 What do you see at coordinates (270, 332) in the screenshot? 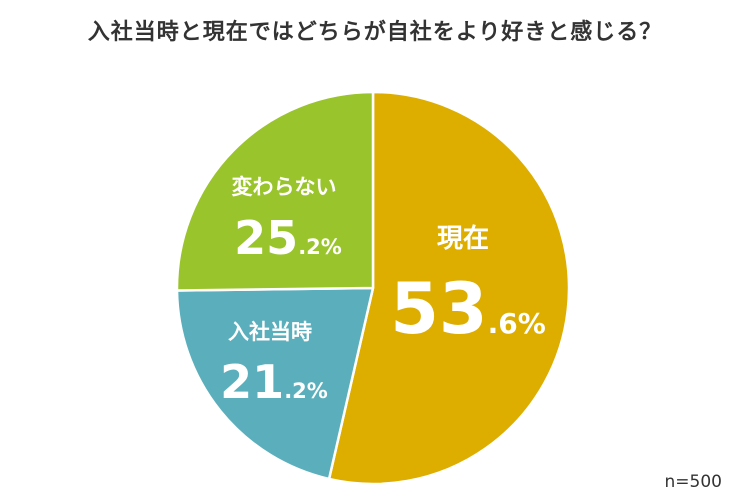
I see `slice-label-2: 入社当時` at bounding box center [270, 332].